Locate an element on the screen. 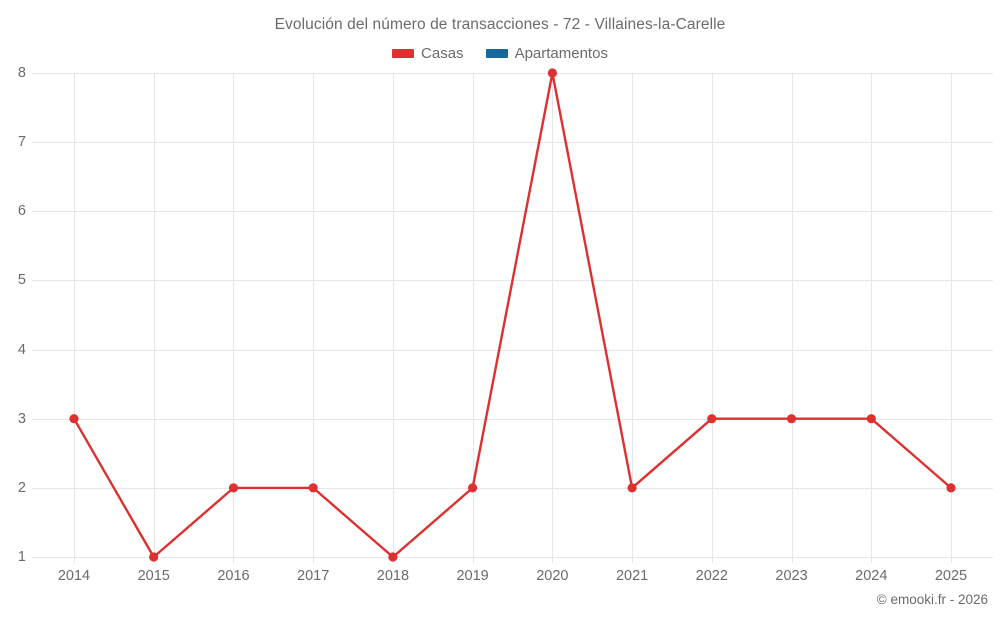 The height and width of the screenshot is (625, 1000). x-axis-tick-label: 2014 is located at coordinates (74, 576).